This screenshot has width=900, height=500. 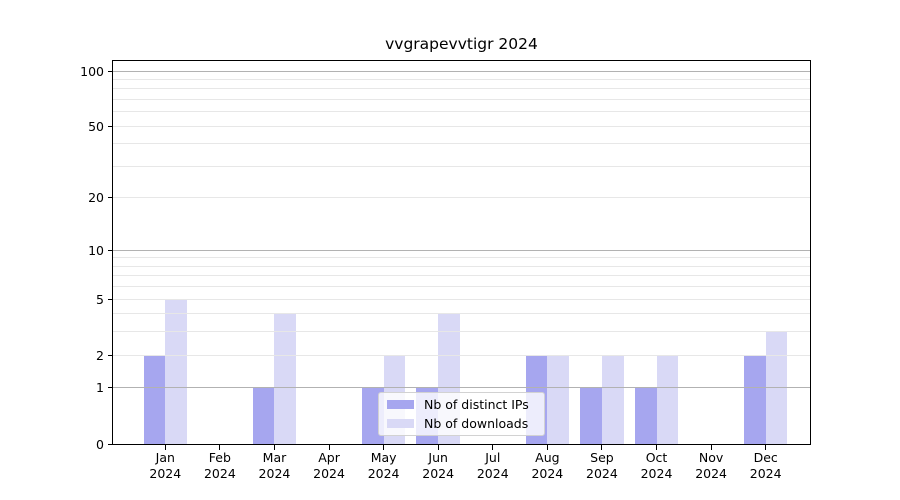 What do you see at coordinates (667, 399) in the screenshot?
I see `bar-downloads-oct` at bounding box center [667, 399].